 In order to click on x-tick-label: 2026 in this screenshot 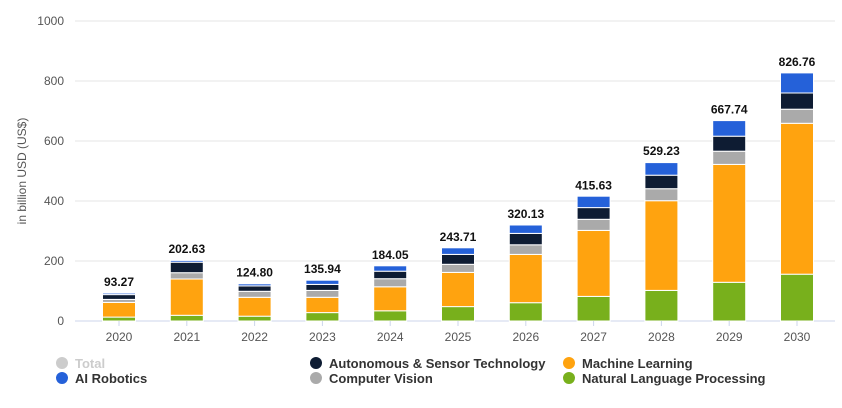, I will do `click(525, 337)`.